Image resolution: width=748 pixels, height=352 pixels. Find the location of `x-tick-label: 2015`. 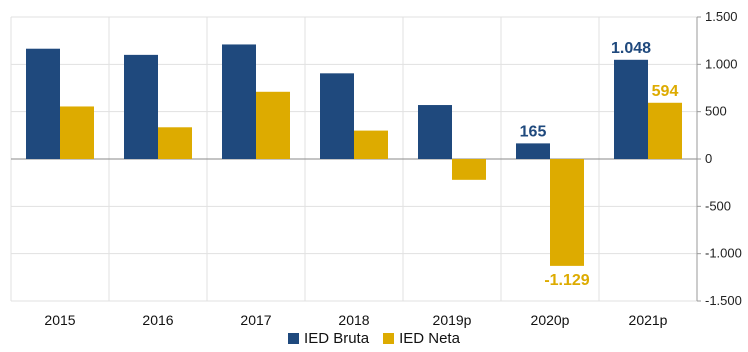

x-tick-label: 2015 is located at coordinates (59, 320).